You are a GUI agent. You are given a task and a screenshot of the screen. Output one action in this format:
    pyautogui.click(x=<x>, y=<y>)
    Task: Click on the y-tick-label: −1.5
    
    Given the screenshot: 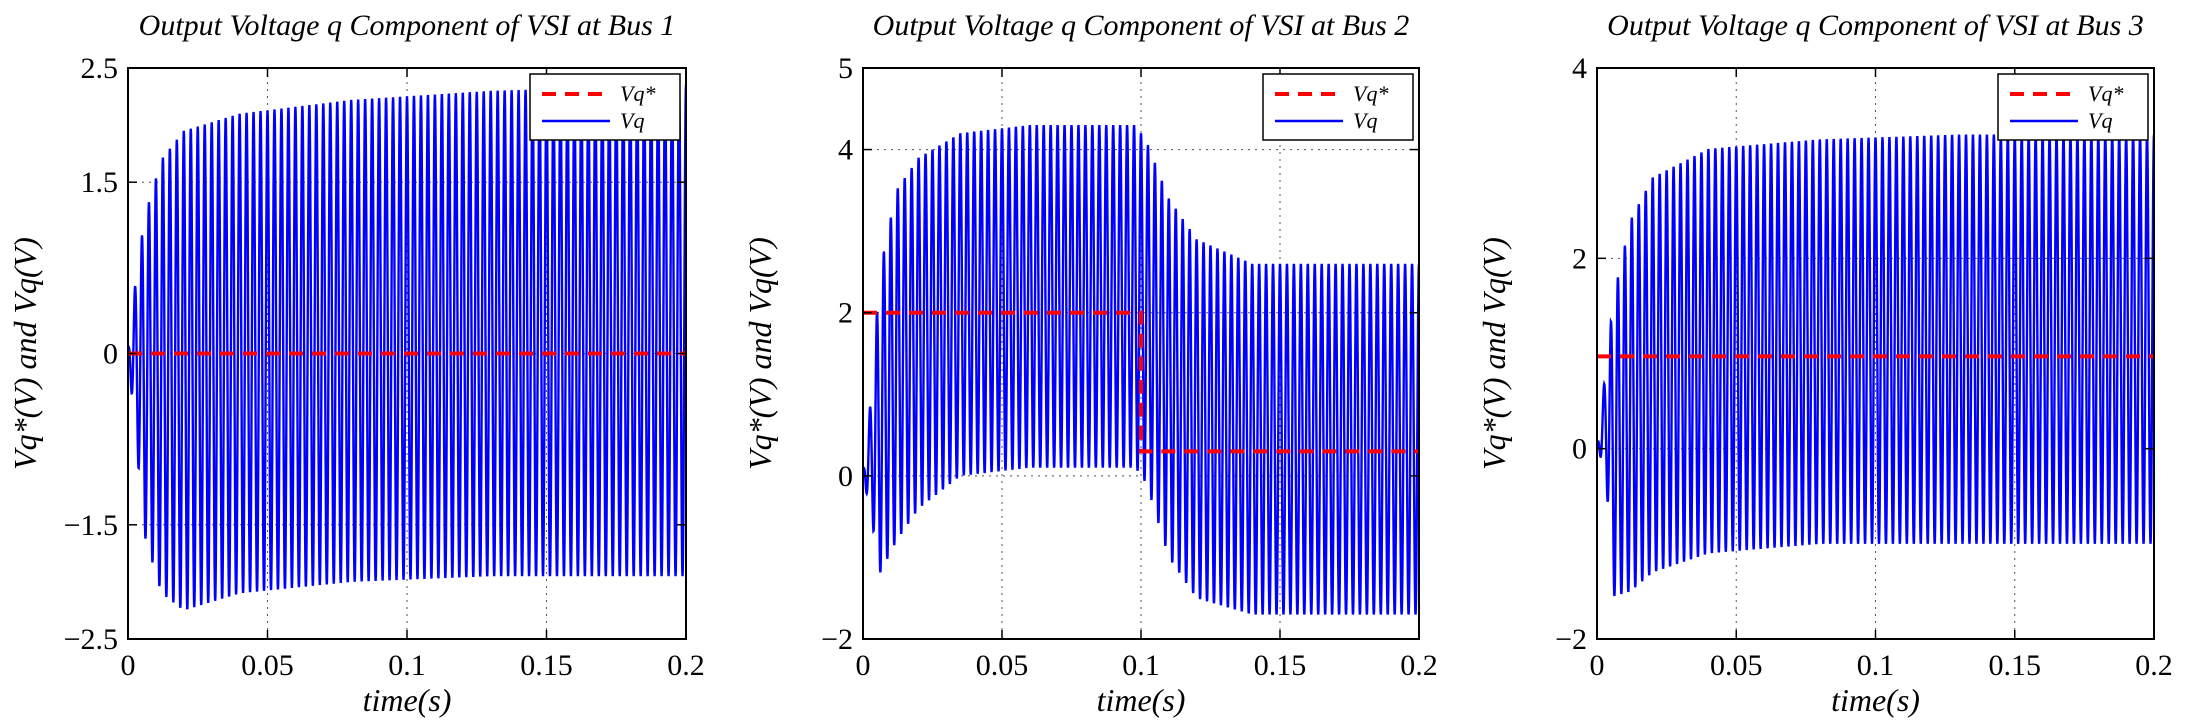 What is the action you would take?
    pyautogui.click(x=91, y=525)
    